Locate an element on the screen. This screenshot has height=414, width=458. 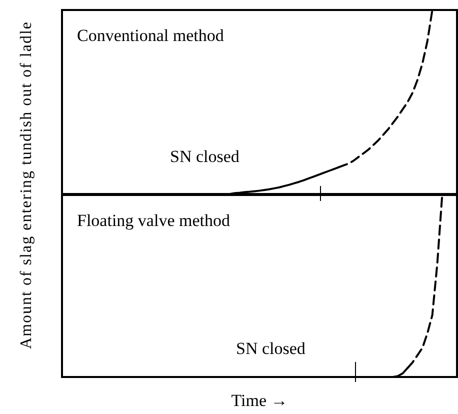
x-axis-title: Time → is located at coordinates (259, 400).